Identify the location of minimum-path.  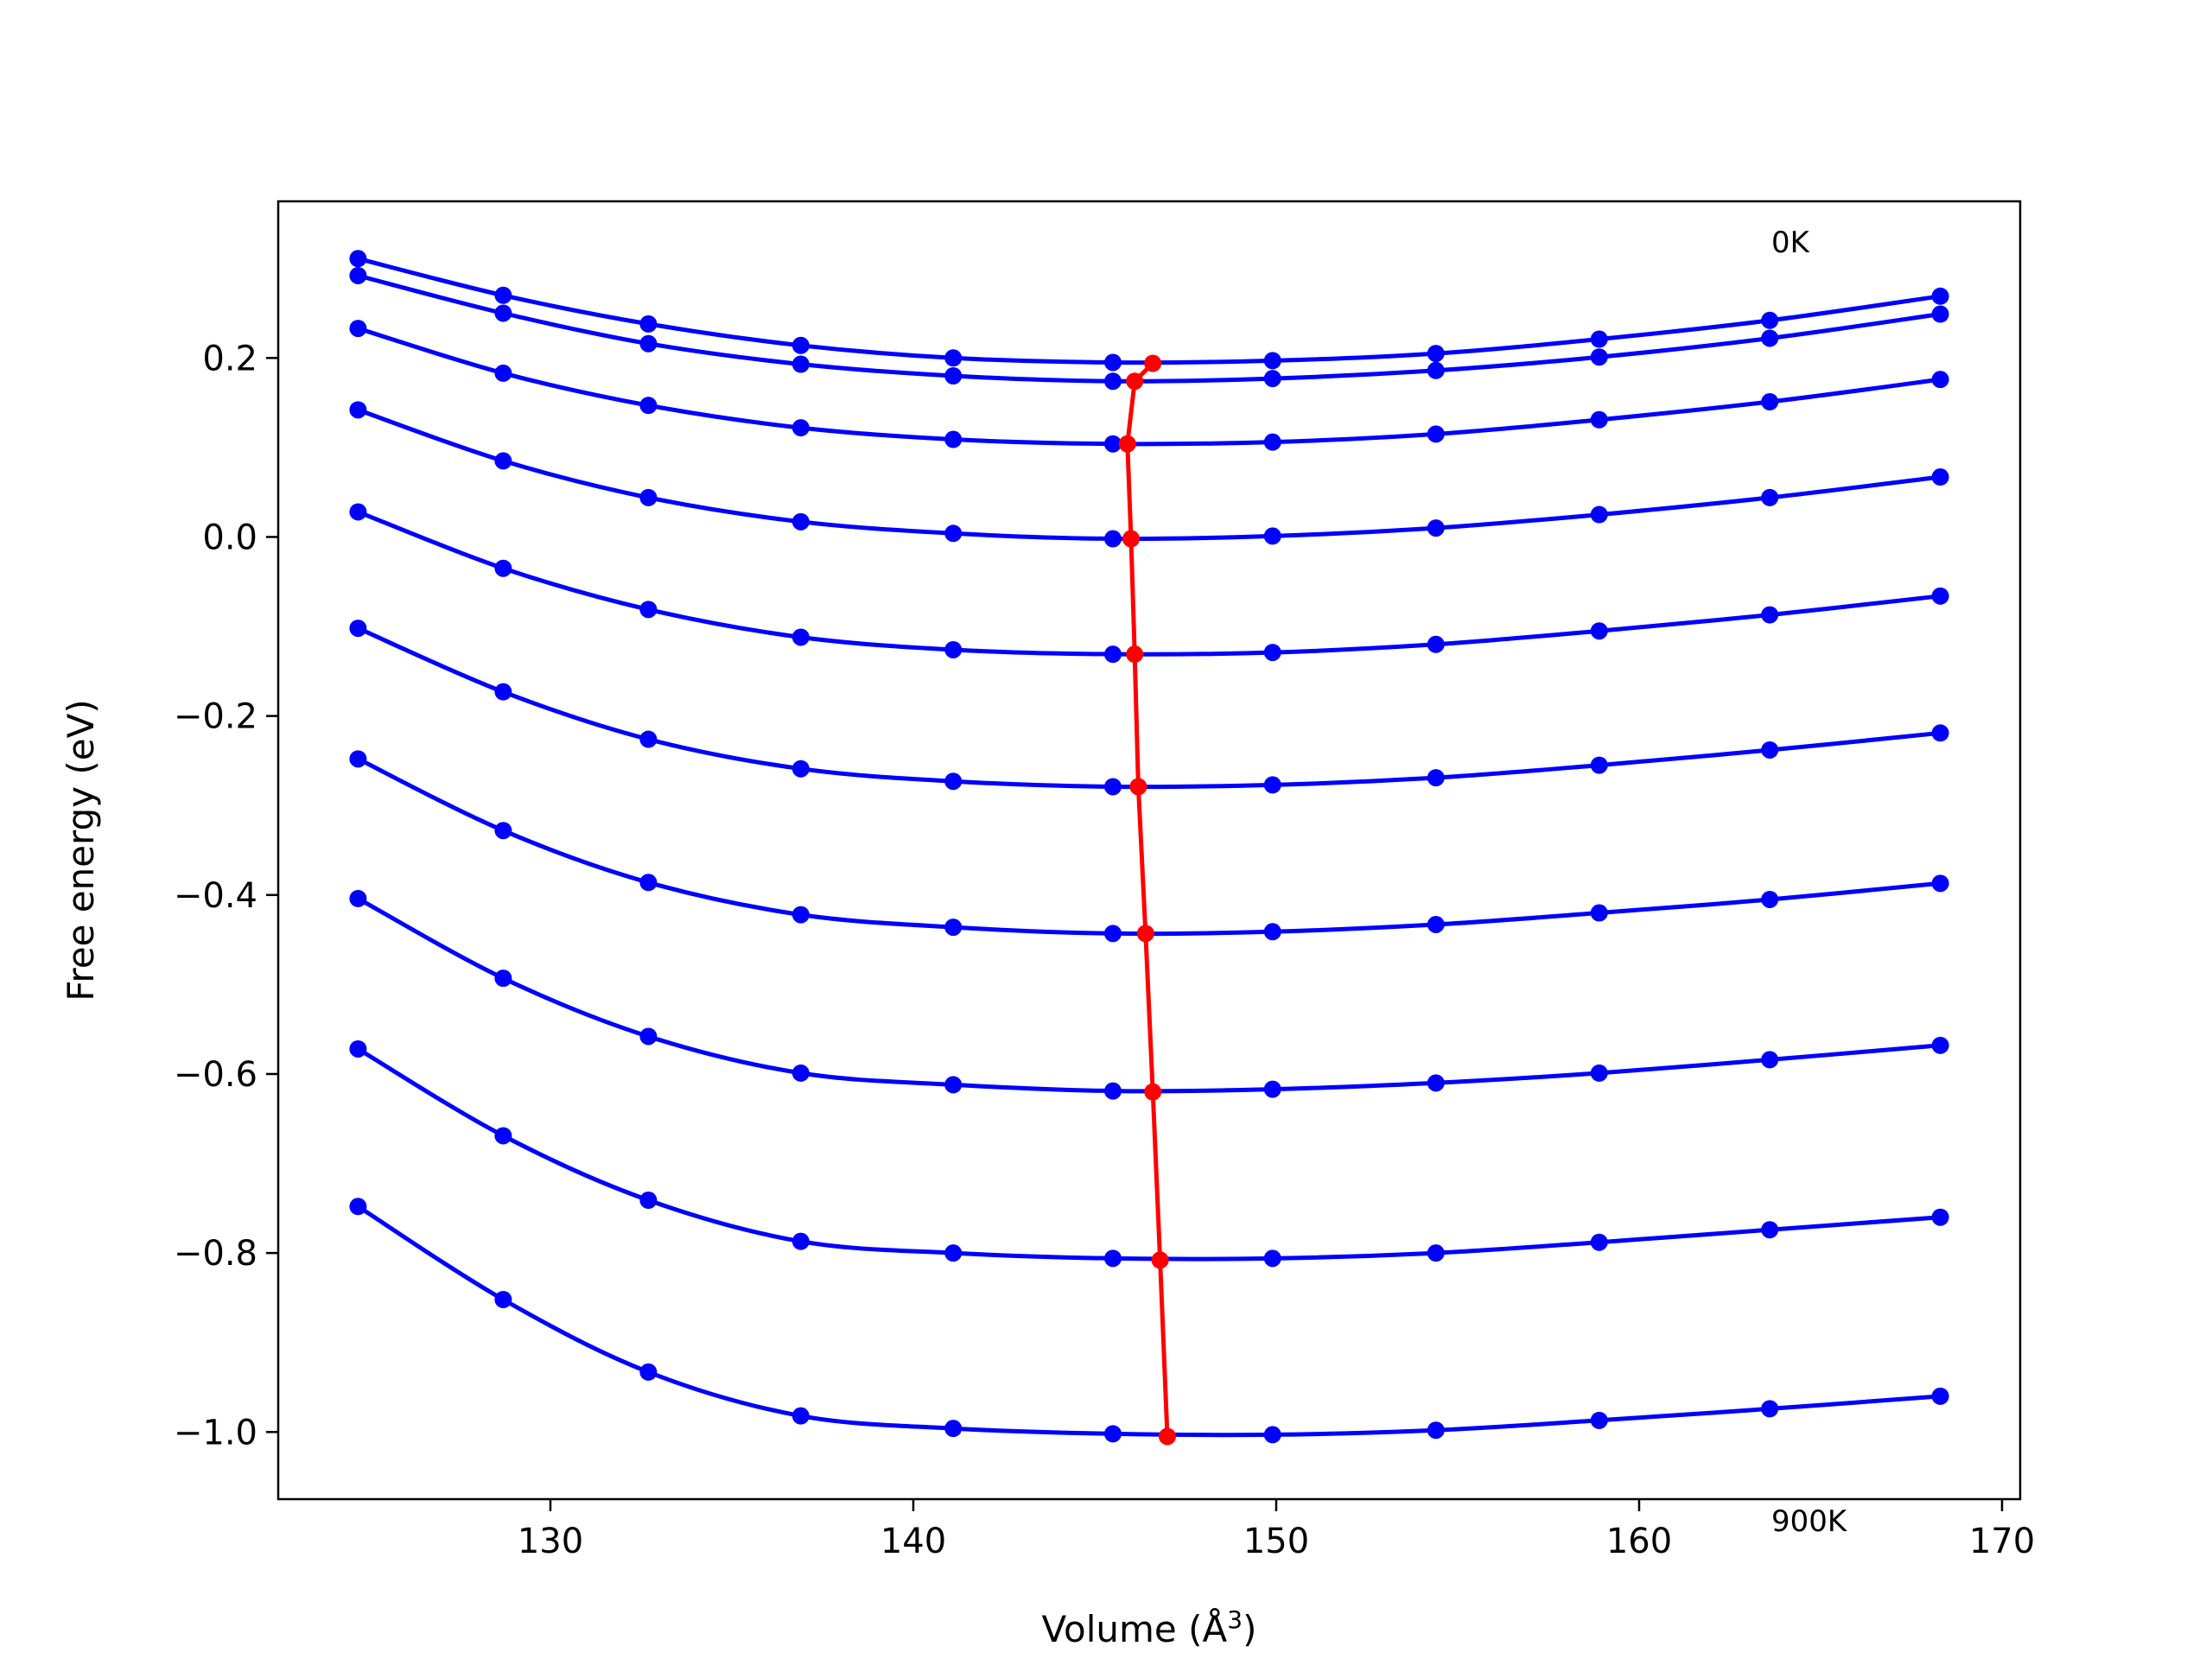
(1147, 900).